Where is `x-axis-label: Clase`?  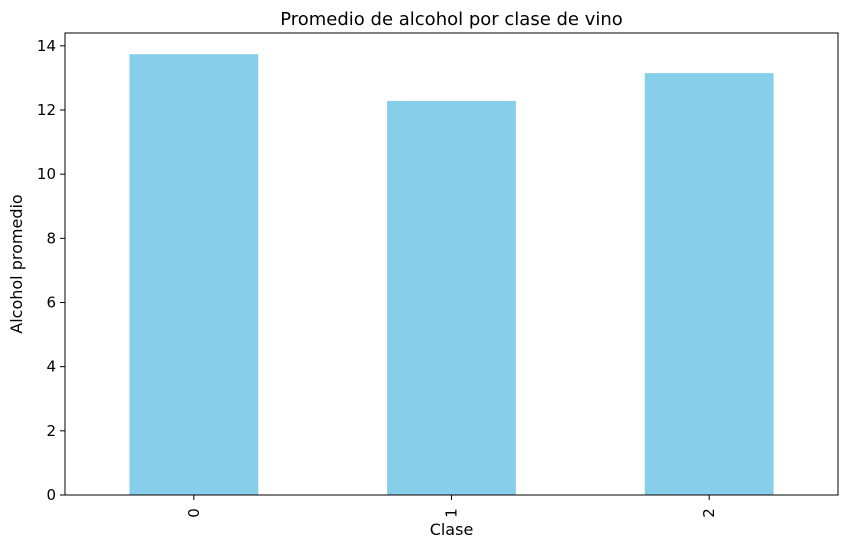
x-axis-label: Clase is located at coordinates (452, 529).